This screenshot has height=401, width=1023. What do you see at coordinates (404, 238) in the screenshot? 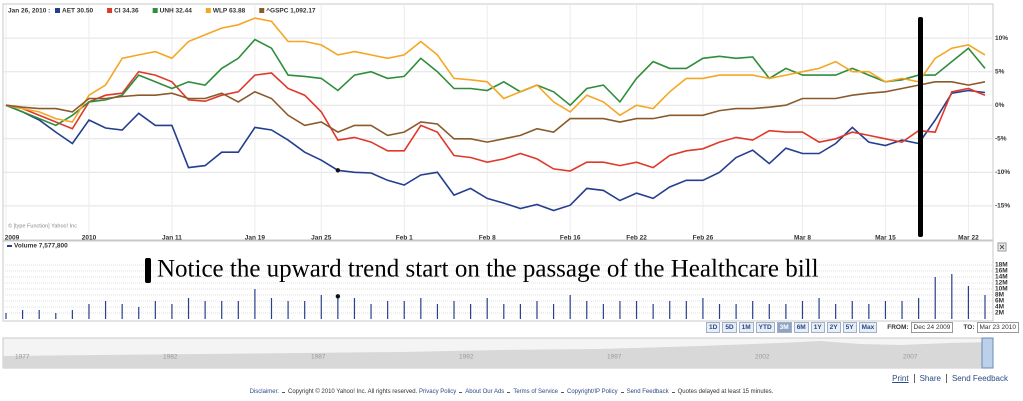
I see `x-tick-label: Feb 1` at bounding box center [404, 238].